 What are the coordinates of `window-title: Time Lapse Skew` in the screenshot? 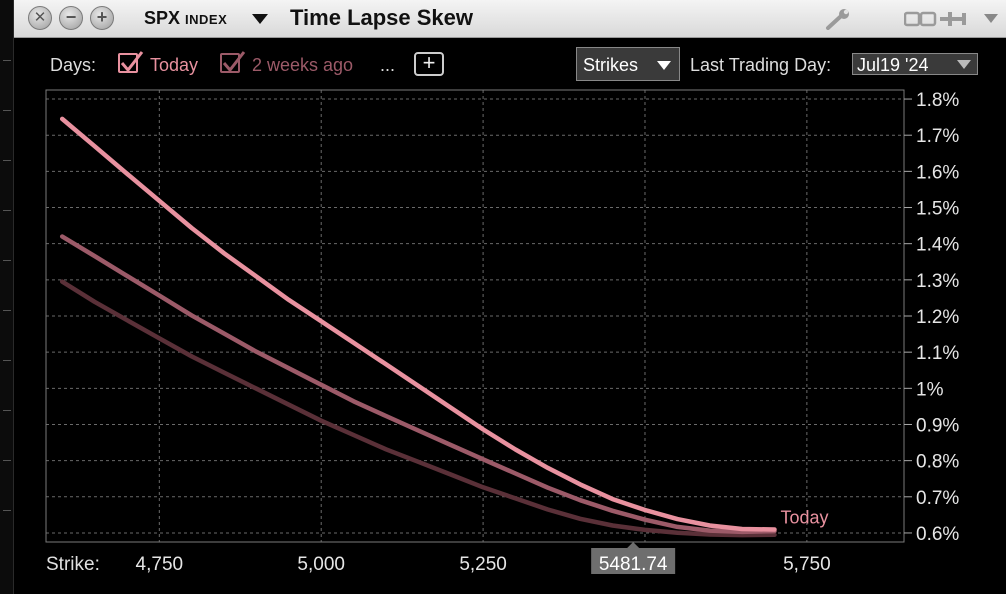 It's located at (382, 17).